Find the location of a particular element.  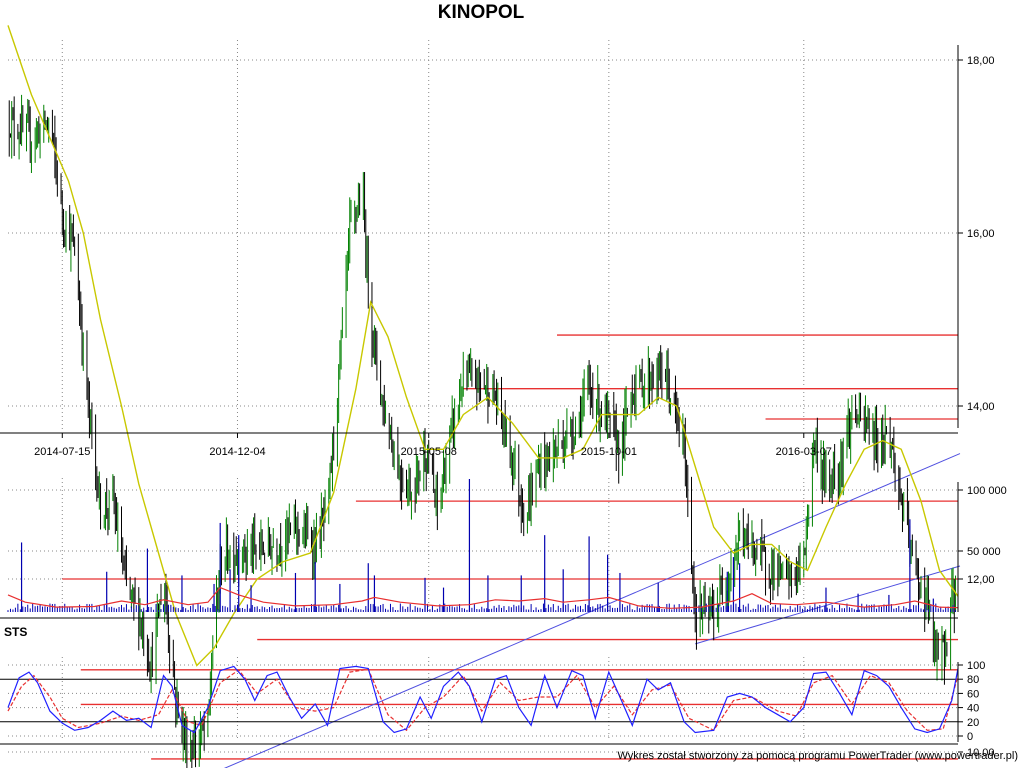

volume-average-line is located at coordinates (483, 597).